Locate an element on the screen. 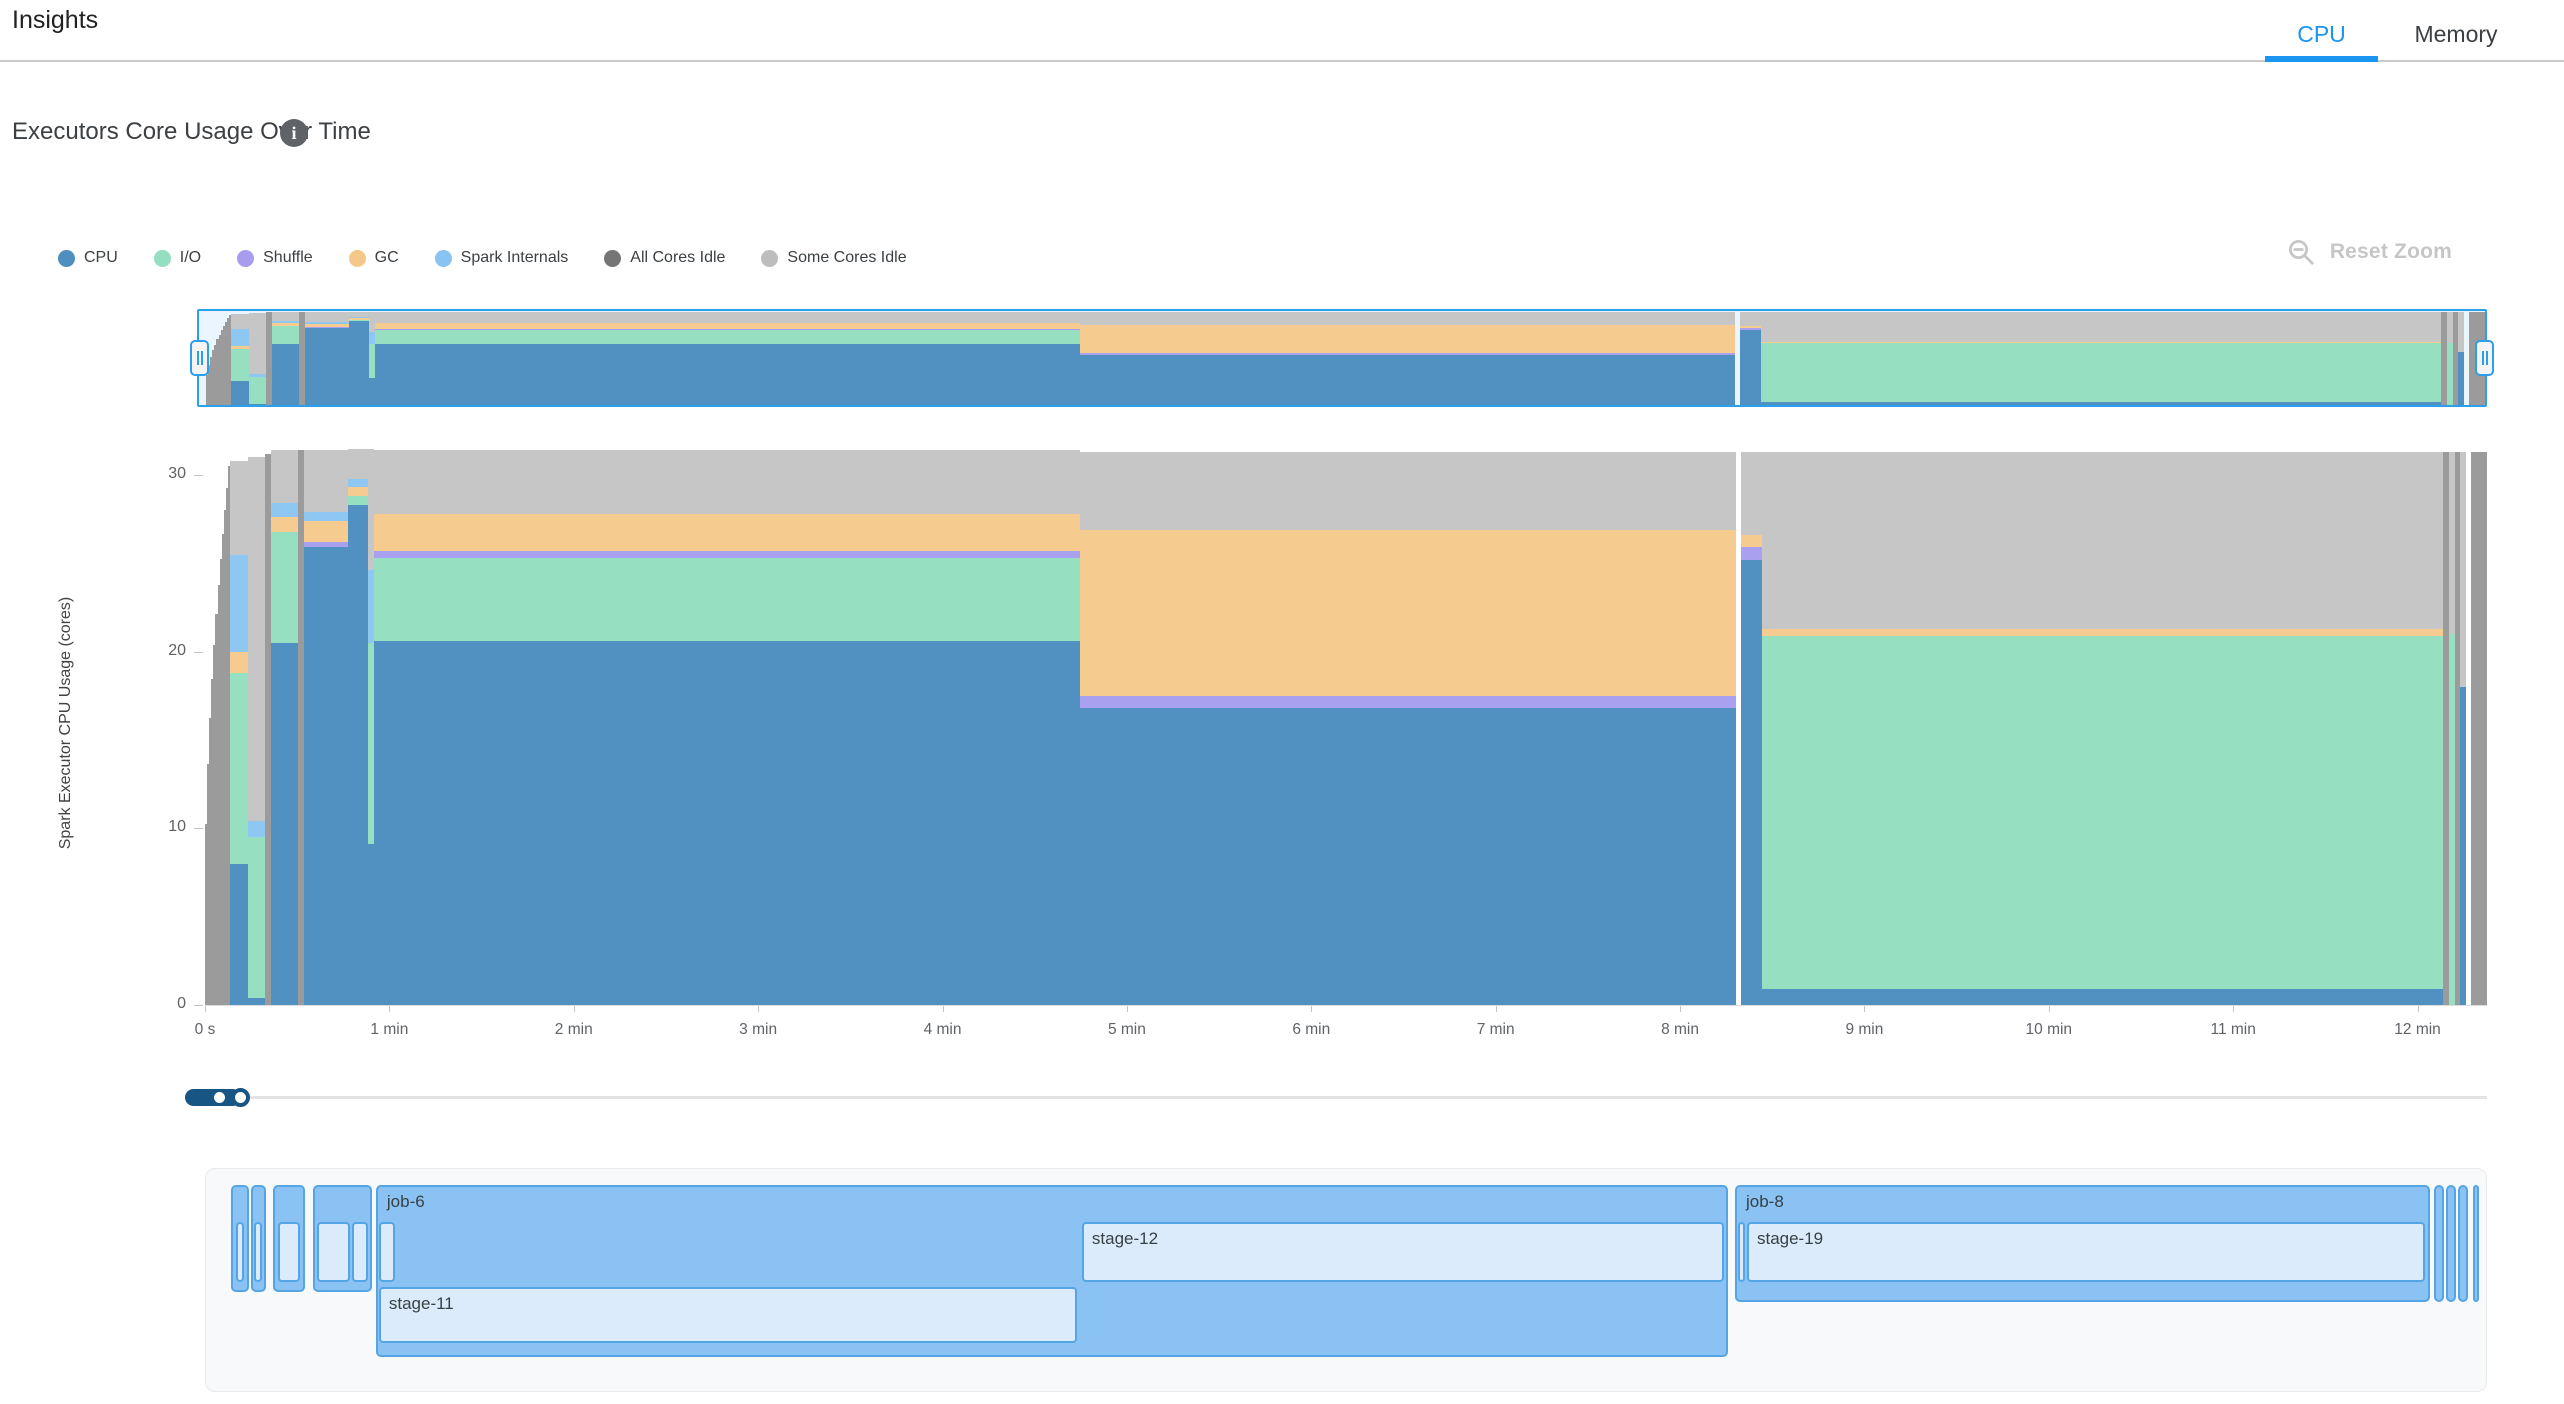 The width and height of the screenshot is (2564, 1404). stage-label: stage-12 is located at coordinates (1125, 1238).